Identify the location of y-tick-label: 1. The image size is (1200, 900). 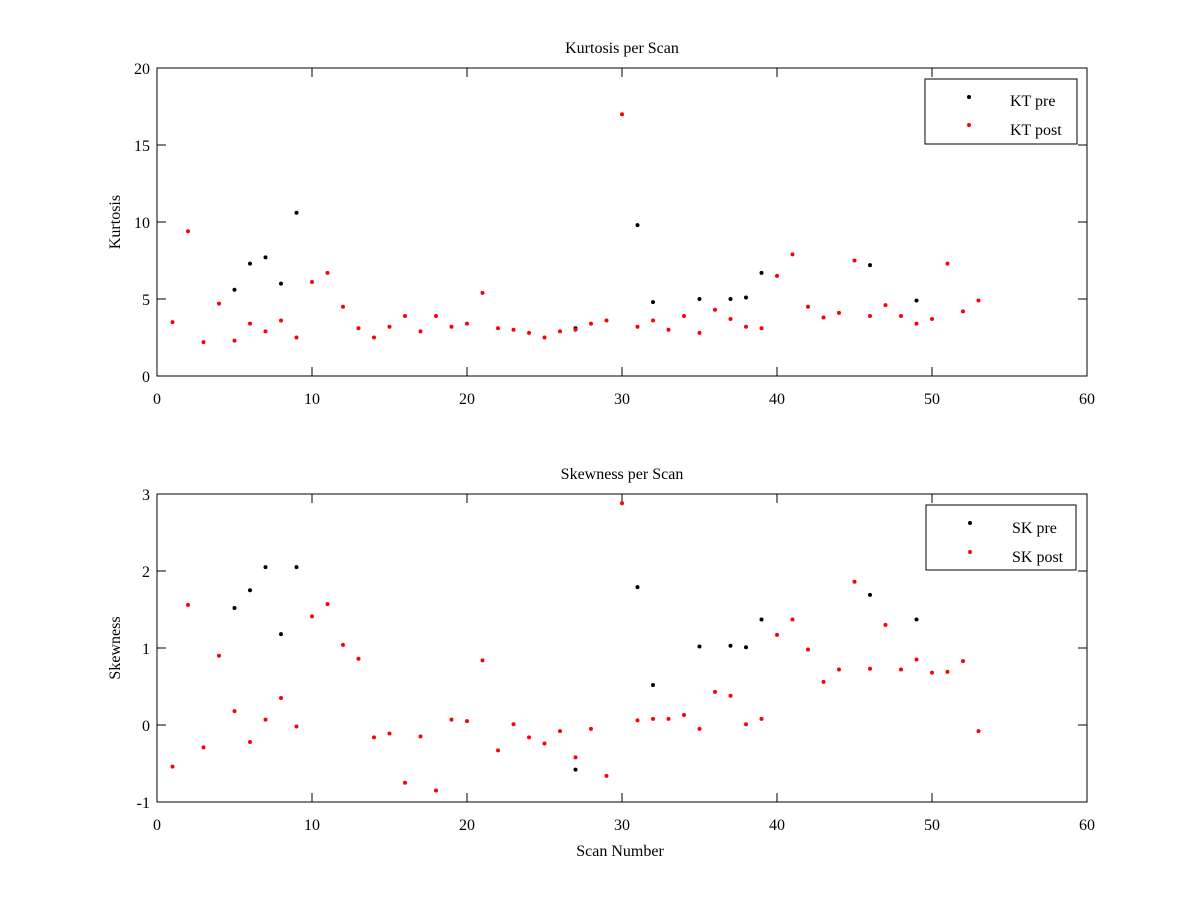
(146, 649).